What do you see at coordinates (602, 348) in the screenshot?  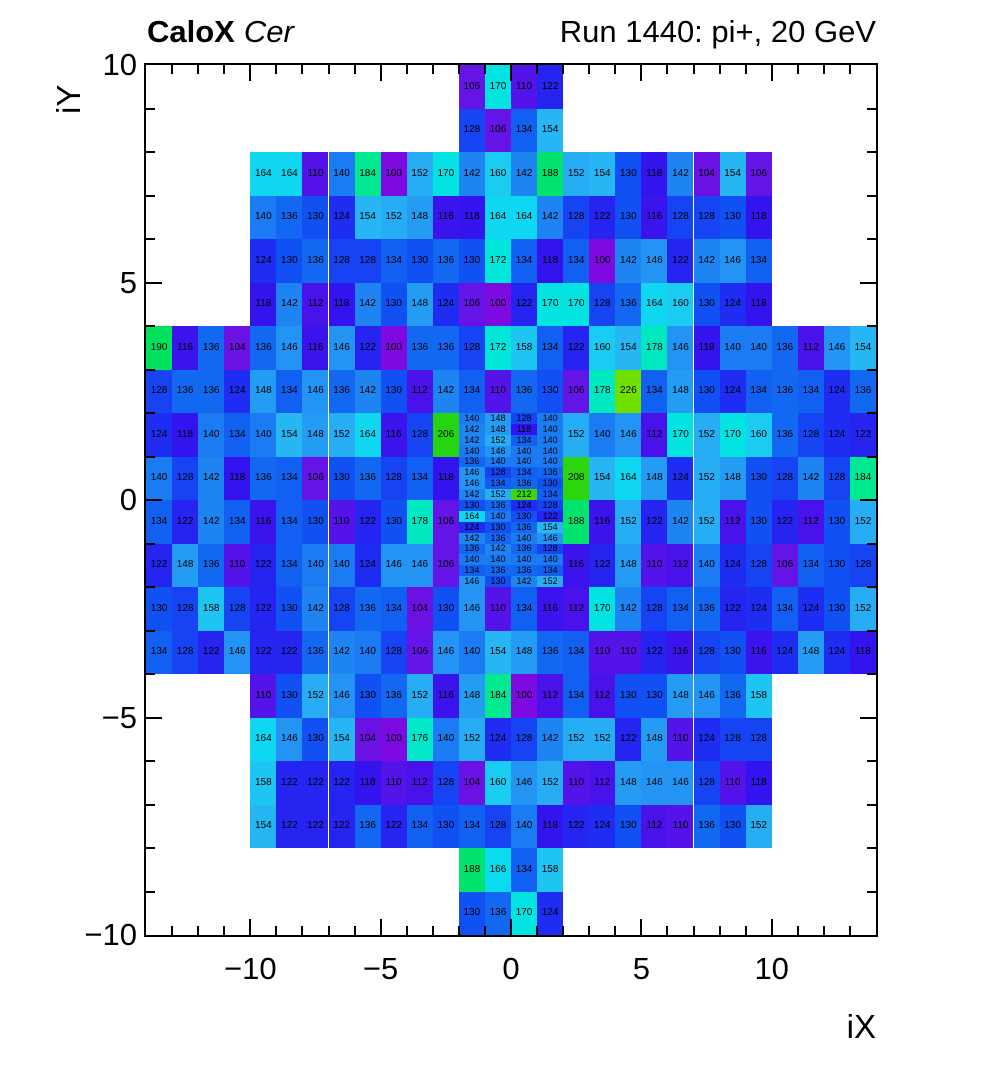 I see `heatmap-cell: 160` at bounding box center [602, 348].